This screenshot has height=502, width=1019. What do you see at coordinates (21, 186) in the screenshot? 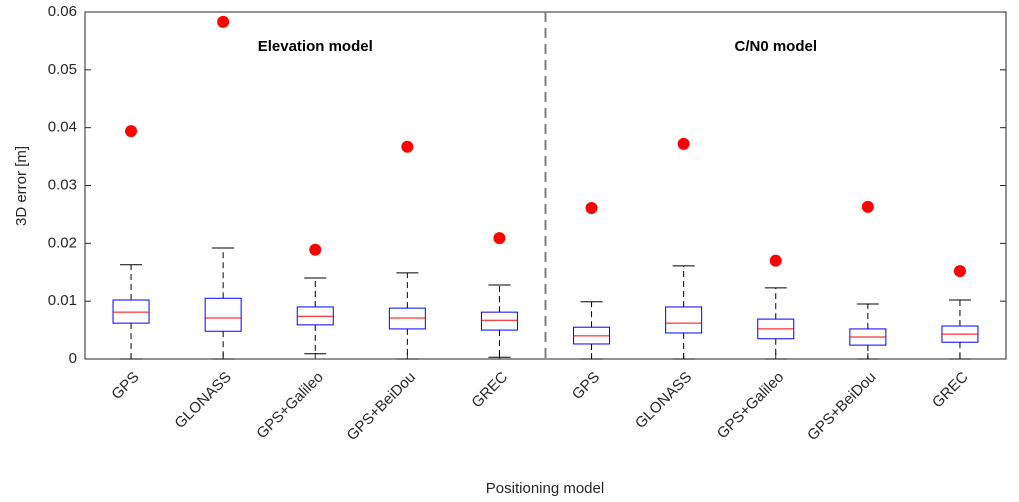
I see `y-axis-label: 3D error [m]` at bounding box center [21, 186].